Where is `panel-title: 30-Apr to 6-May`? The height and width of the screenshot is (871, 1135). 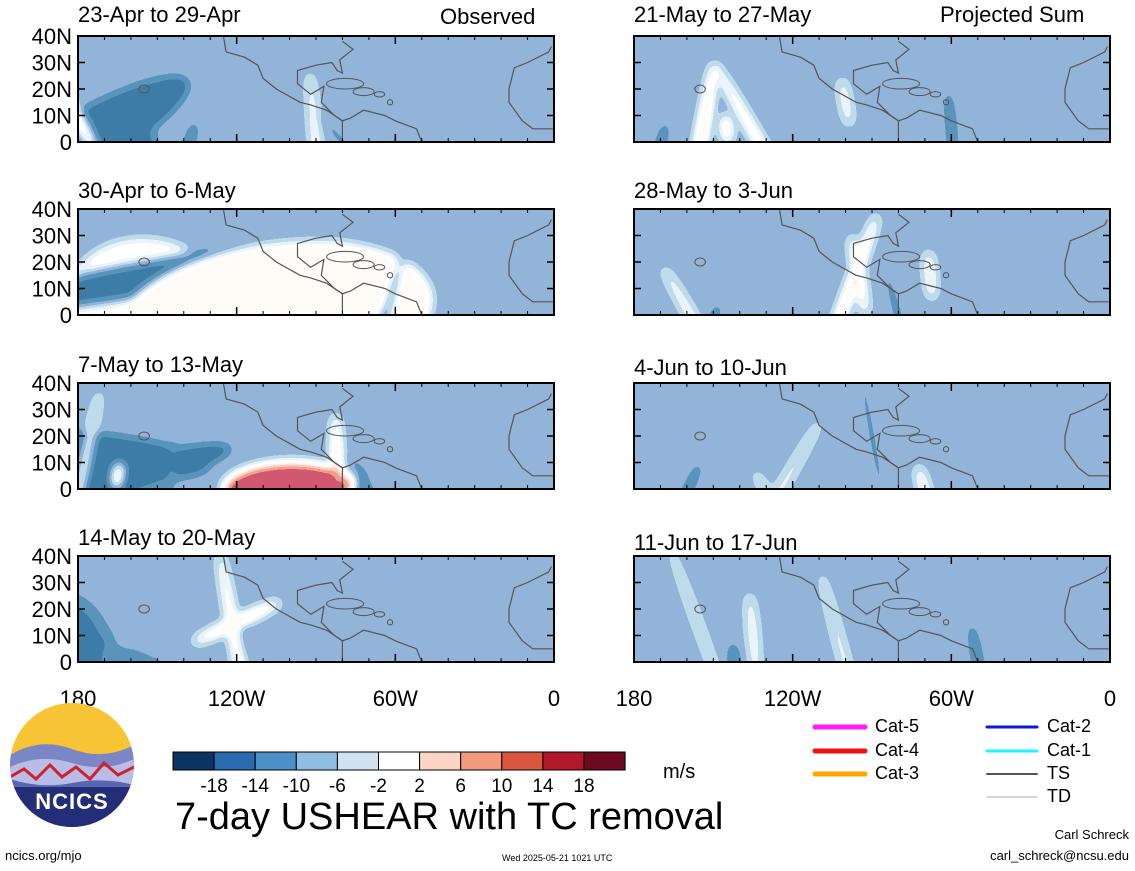
panel-title: 30-Apr to 6-May is located at coordinates (157, 190).